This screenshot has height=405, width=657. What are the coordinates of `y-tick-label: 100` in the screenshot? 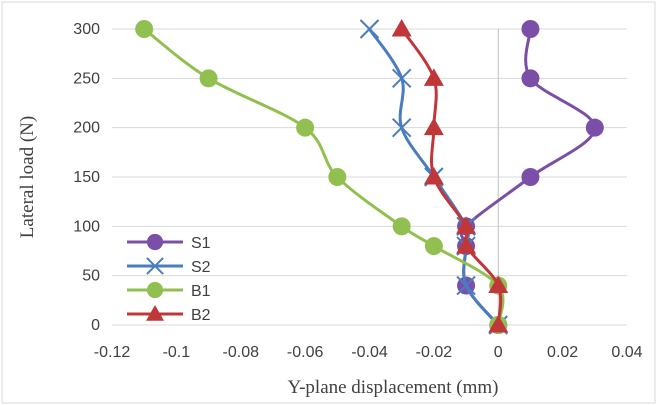 It's located at (86, 226).